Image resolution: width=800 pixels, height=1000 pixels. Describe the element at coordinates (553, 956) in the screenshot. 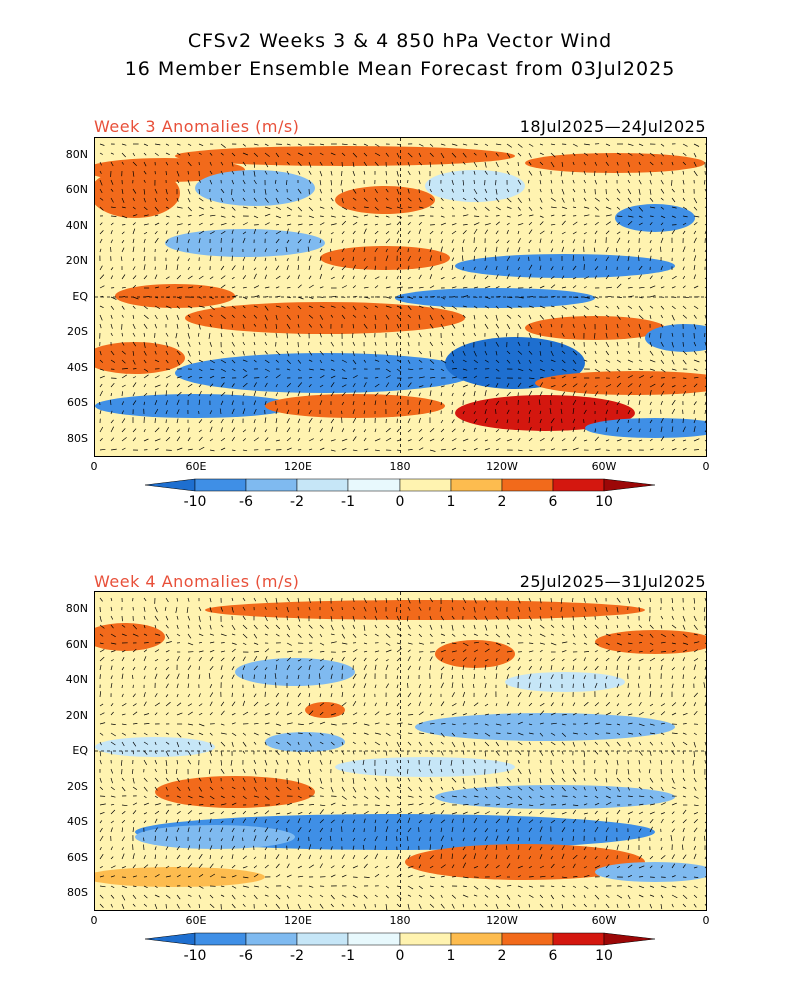

I see `colorbar-2-label: 6` at that location.